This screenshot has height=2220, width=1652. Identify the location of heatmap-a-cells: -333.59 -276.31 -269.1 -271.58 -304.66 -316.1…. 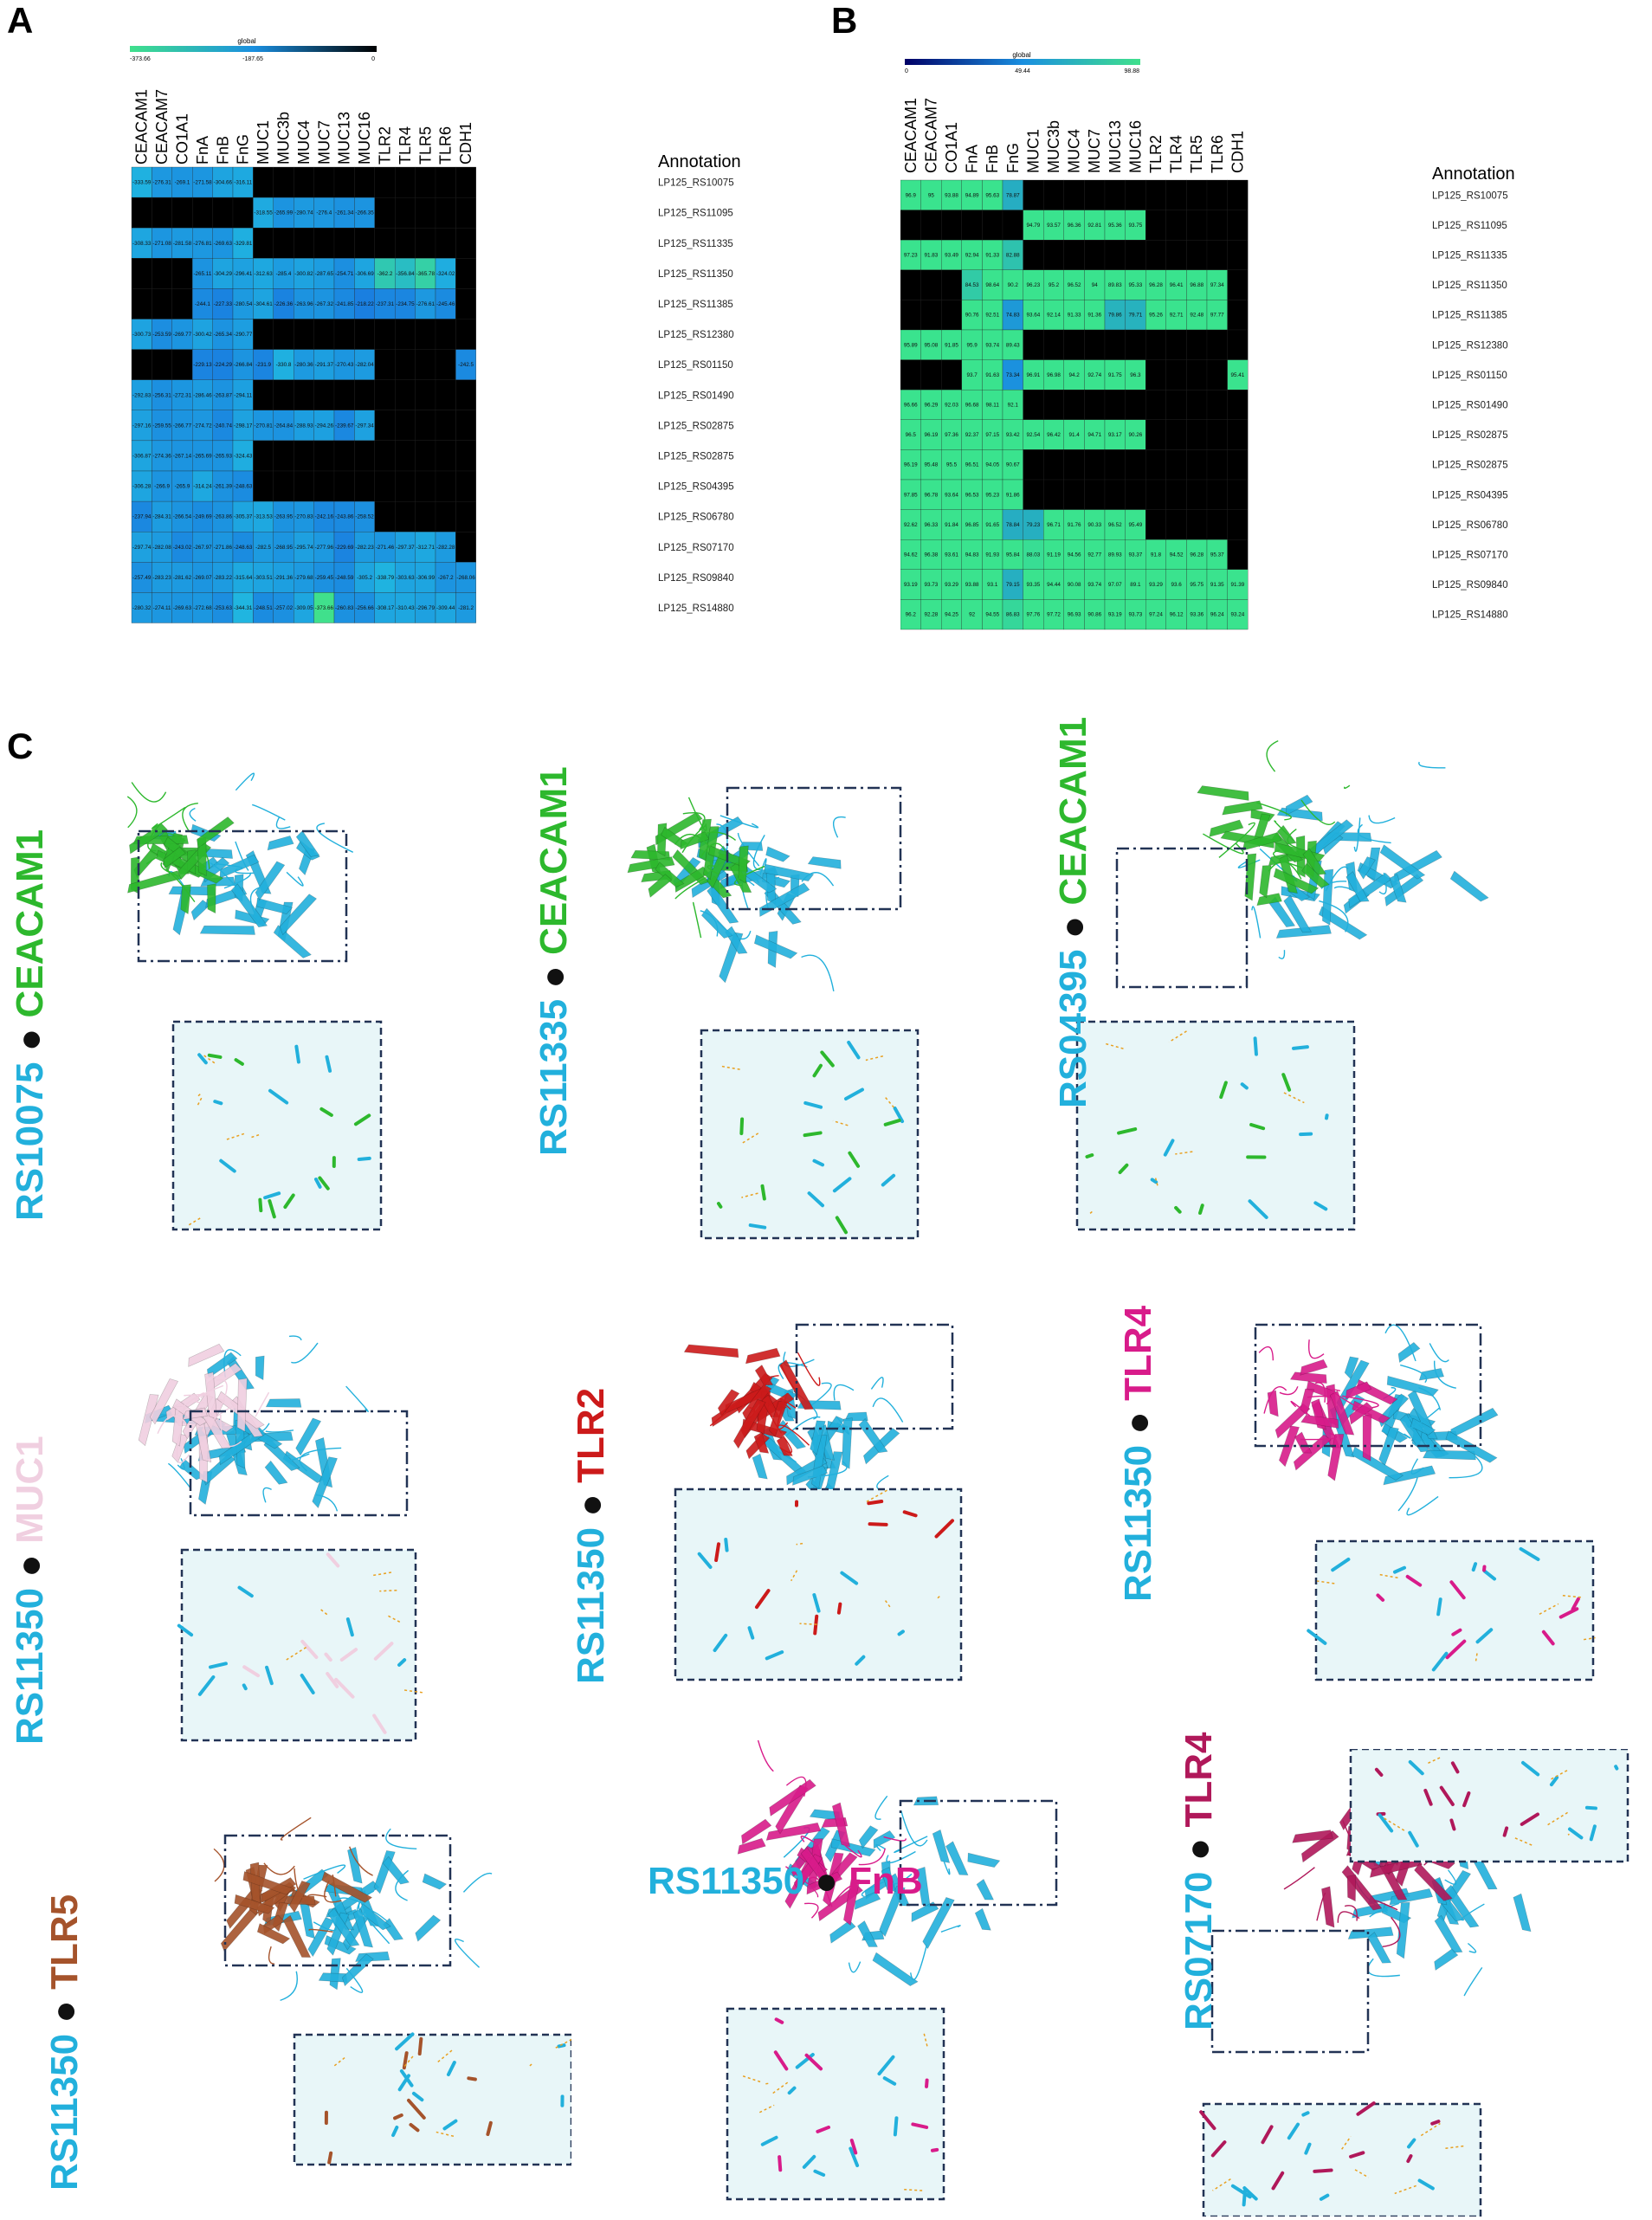
(303, 394).